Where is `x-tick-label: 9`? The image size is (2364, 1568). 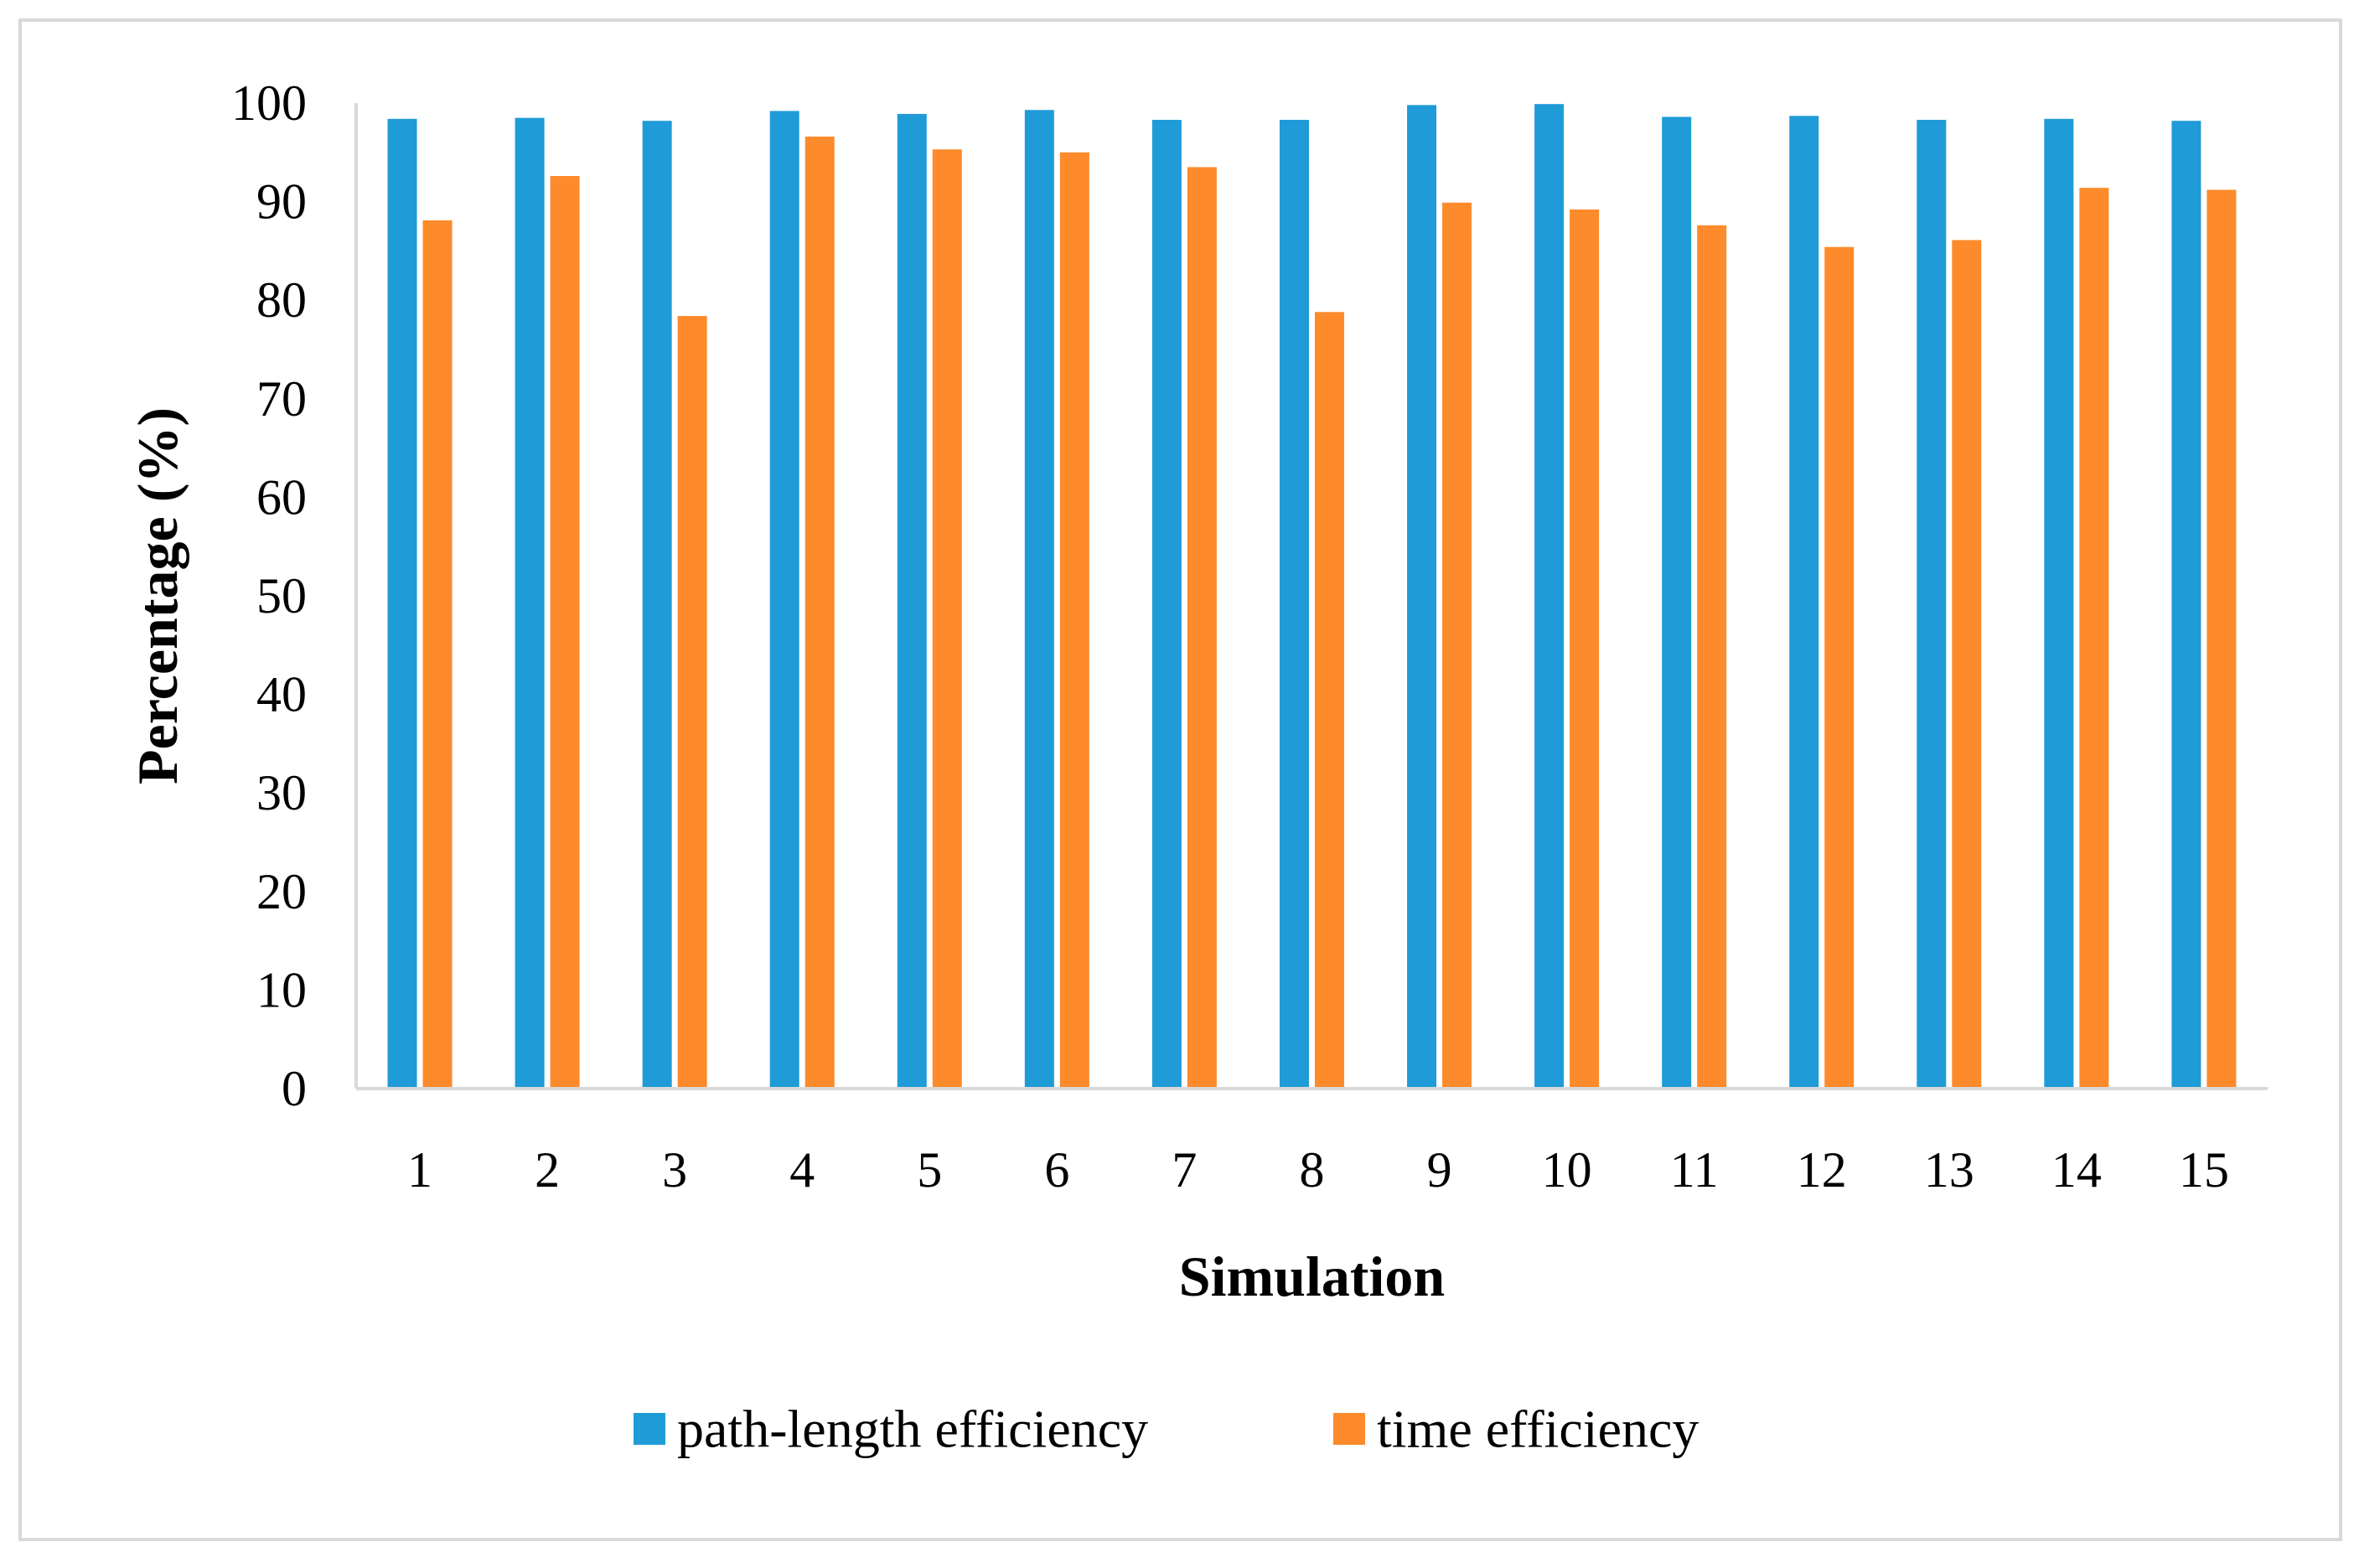 x-tick-label: 9 is located at coordinates (1440, 1170).